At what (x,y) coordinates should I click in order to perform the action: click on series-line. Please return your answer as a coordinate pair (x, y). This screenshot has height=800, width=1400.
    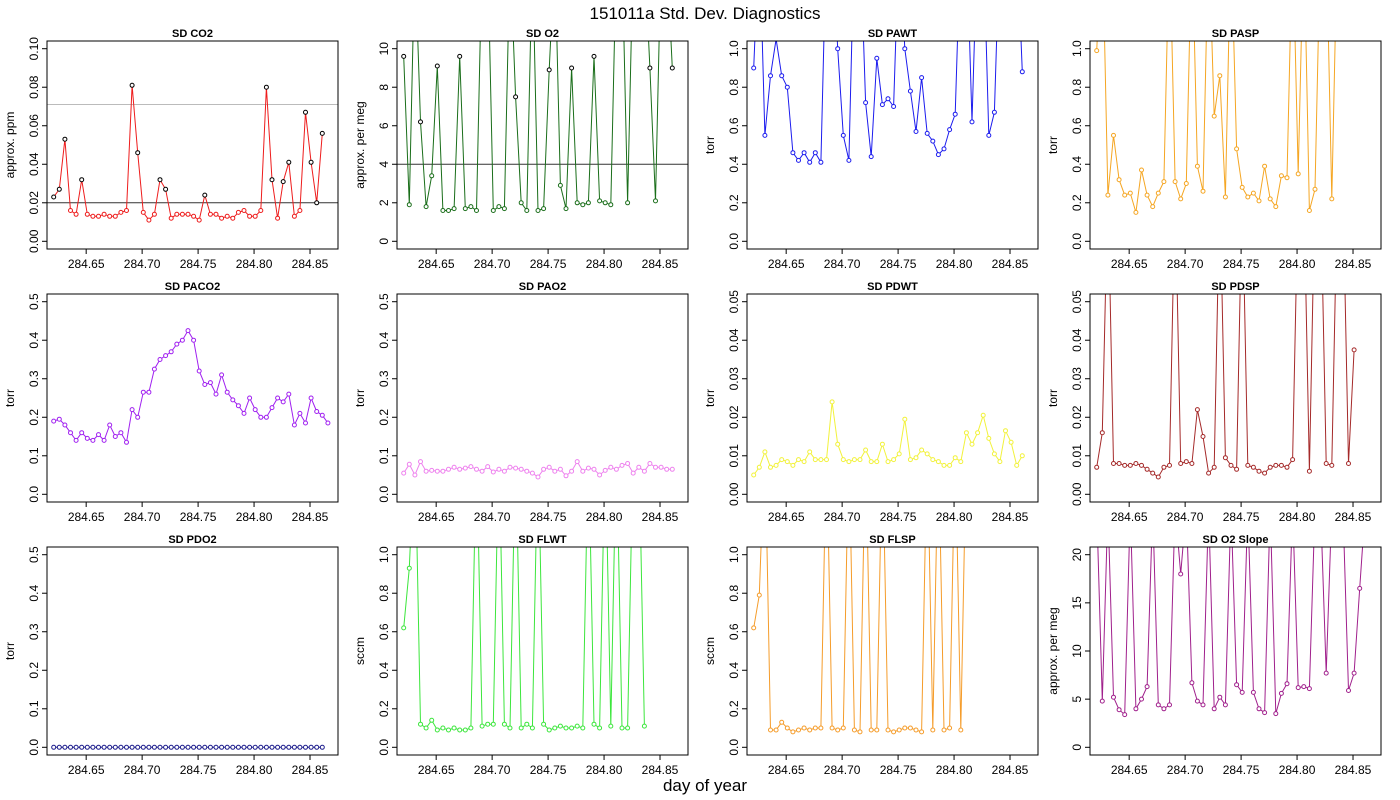
    Looking at the image, I should click on (888, 103).